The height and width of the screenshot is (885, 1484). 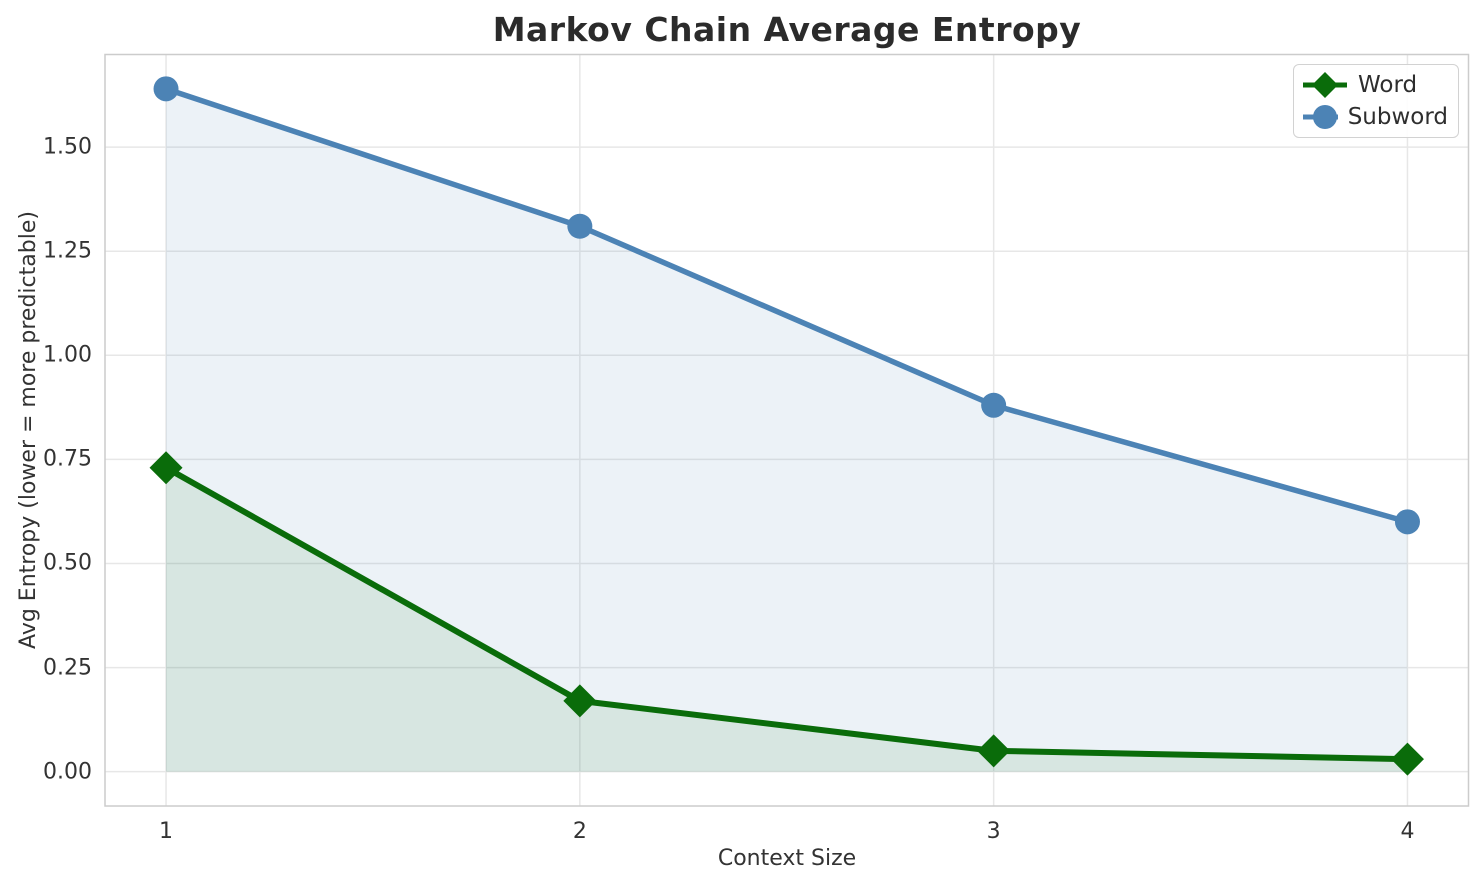 I want to click on x-tick-label: 3, so click(x=993, y=831).